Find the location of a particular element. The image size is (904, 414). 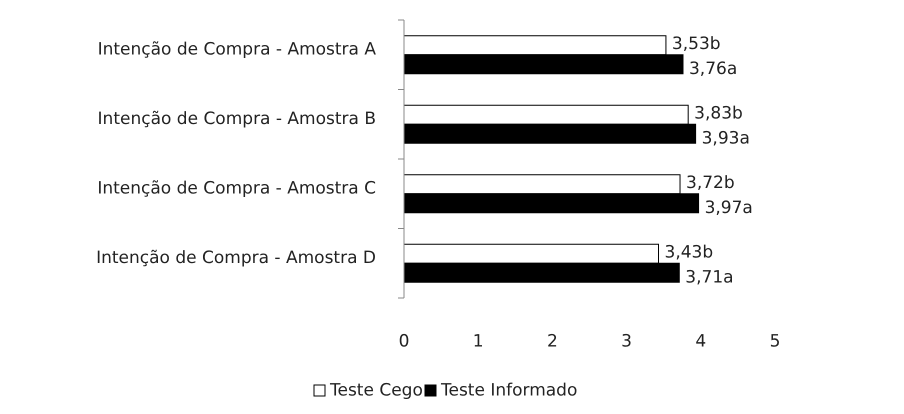

data-label: 3,71a is located at coordinates (709, 277).